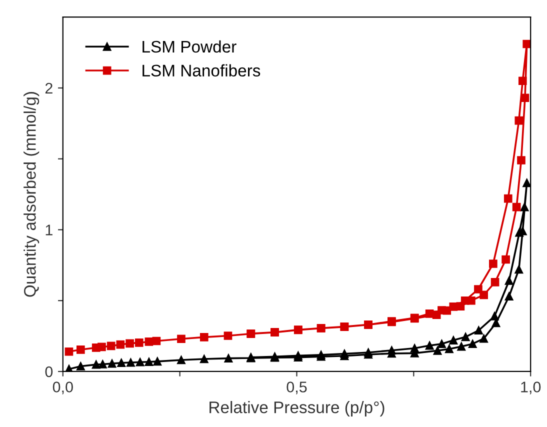 This screenshot has height=427, width=547. What do you see at coordinates (297, 409) in the screenshot?
I see `x-axis-title: Relative Pressure (p/p°)` at bounding box center [297, 409].